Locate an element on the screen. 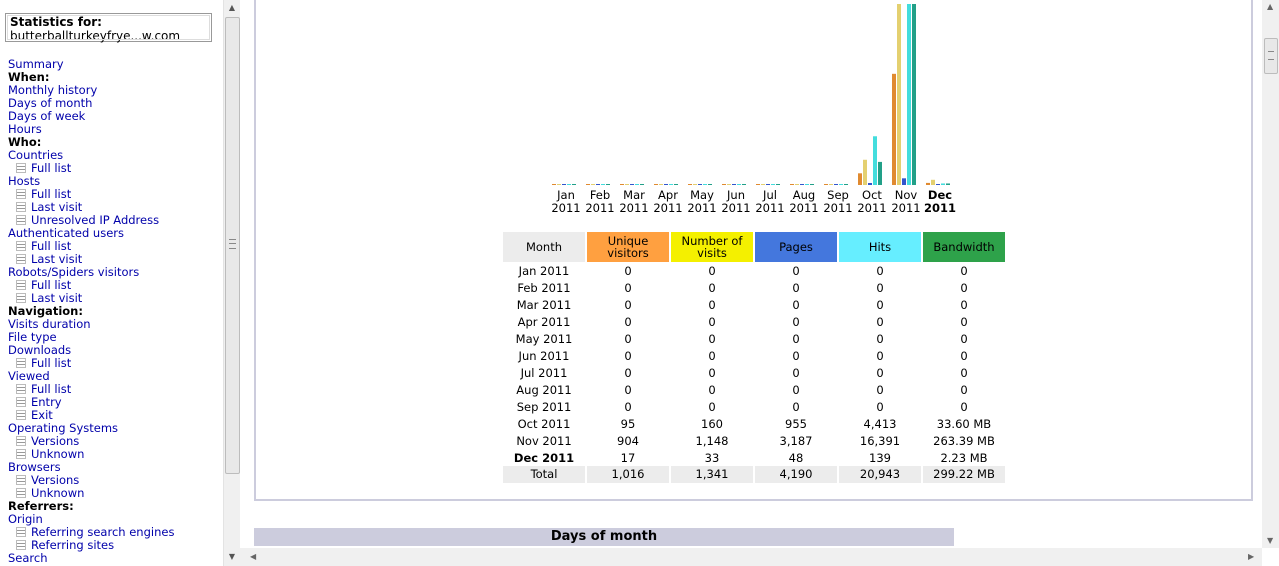  menu-link-robots-spiders-visitors: Robots/Spiders visitors is located at coordinates (74, 272).